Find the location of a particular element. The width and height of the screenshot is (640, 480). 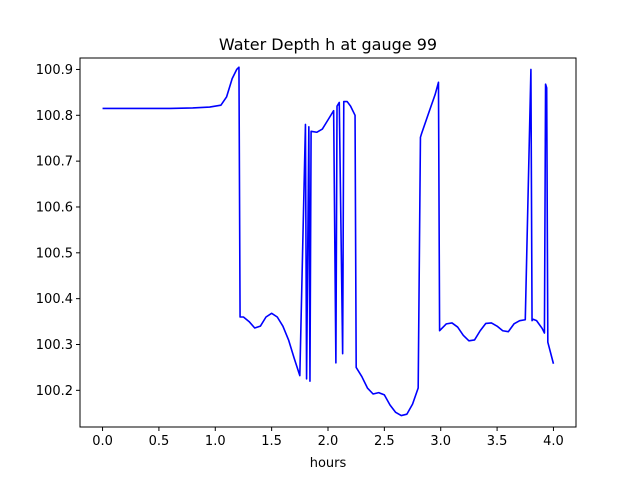

x-axis-label: hours is located at coordinates (328, 463).